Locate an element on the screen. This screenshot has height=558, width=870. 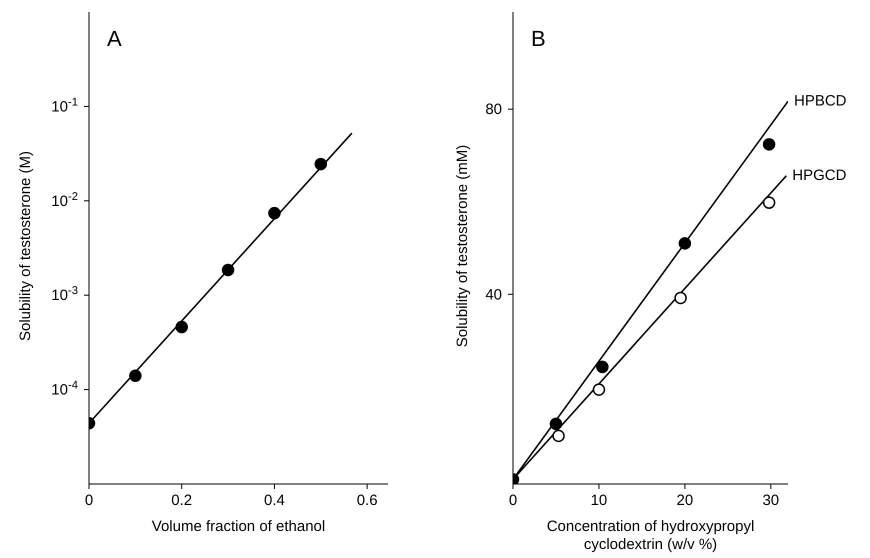
series-label: HPBCD is located at coordinates (820, 101).